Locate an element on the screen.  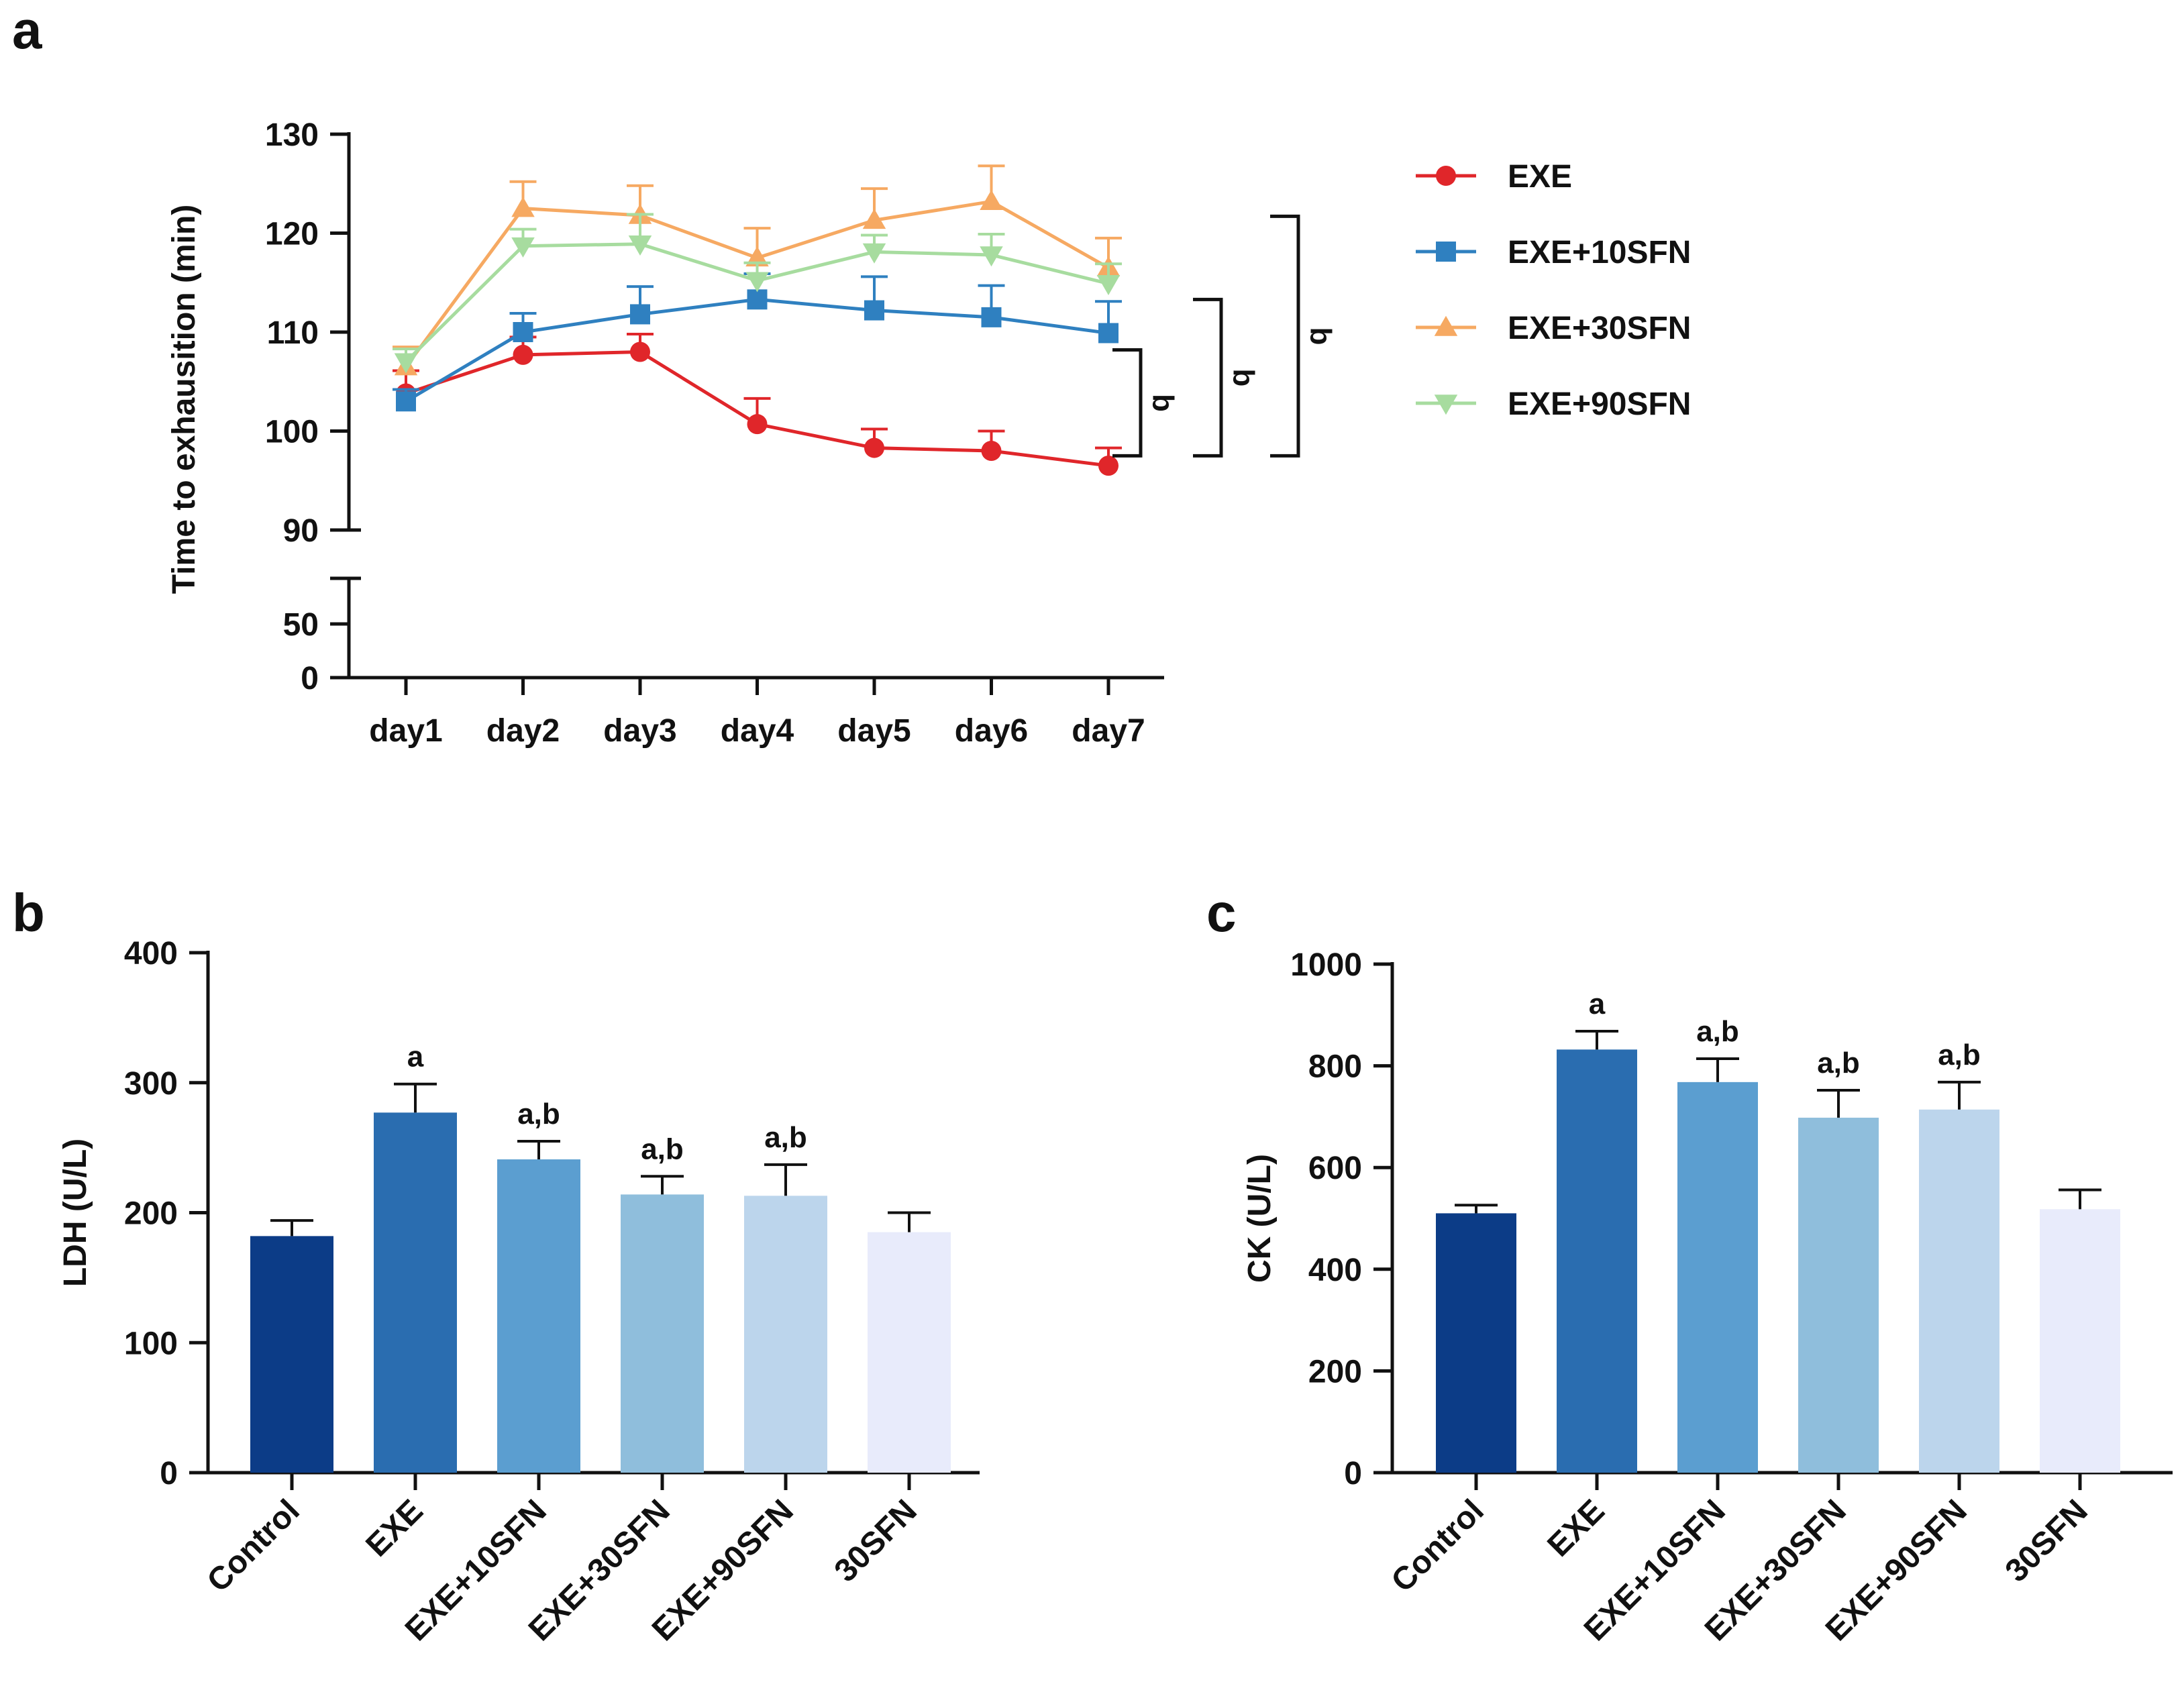
y-axis-title: LDH (U/L) is located at coordinates (76, 1213).